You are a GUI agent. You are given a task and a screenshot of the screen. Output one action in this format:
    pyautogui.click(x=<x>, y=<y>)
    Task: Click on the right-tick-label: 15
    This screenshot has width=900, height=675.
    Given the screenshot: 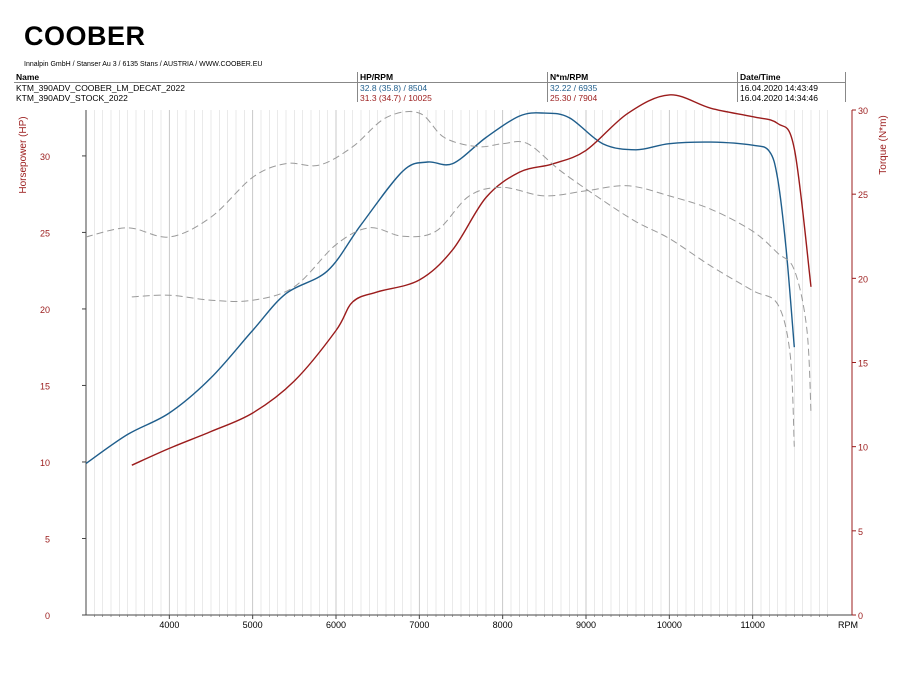 What is the action you would take?
    pyautogui.click(x=863, y=364)
    